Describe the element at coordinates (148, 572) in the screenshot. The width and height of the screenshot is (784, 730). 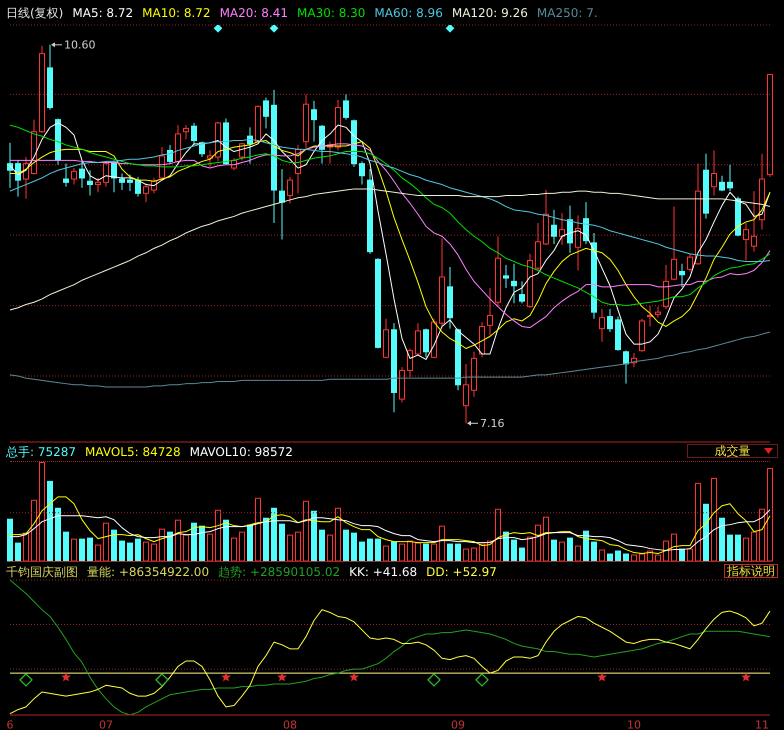
I see `text: 量能: +86354922.00` at that location.